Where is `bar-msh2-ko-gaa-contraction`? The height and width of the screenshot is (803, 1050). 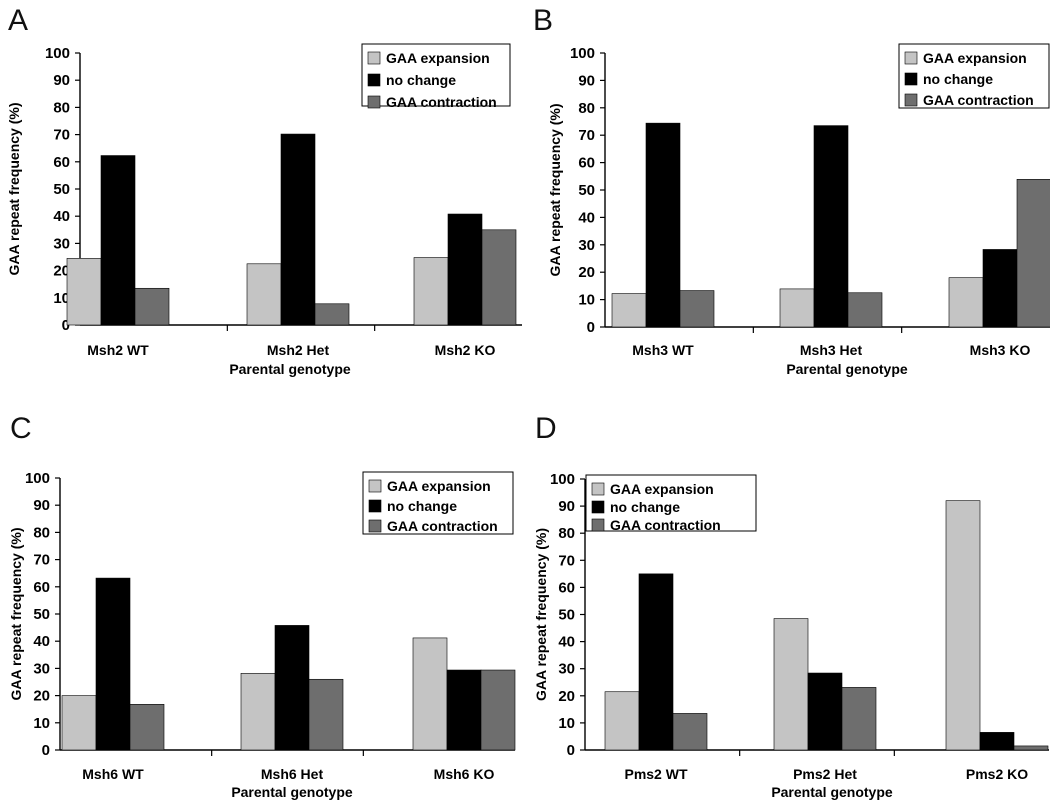
bar-msh2-ko-gaa-contraction is located at coordinates (499, 277).